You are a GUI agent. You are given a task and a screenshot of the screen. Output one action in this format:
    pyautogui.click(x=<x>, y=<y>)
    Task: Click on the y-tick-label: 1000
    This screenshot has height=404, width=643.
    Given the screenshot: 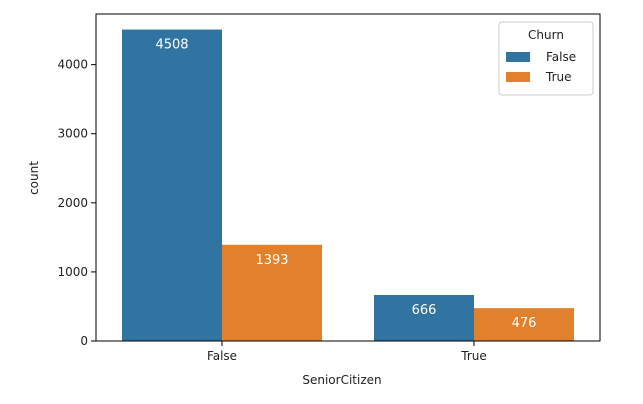 What is the action you would take?
    pyautogui.click(x=72, y=272)
    